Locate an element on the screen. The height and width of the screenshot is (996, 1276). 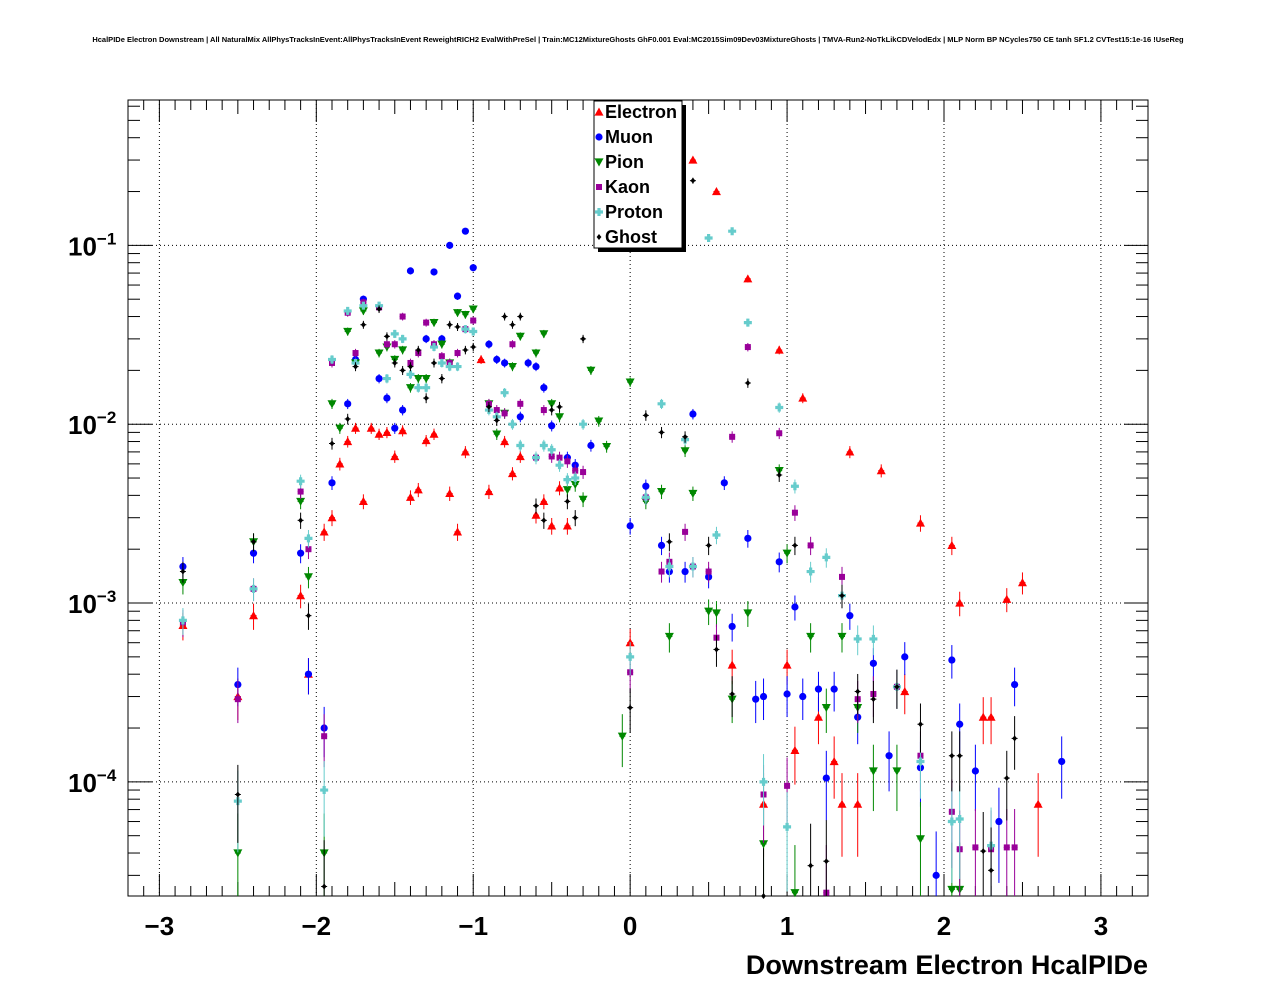
y-tick-label: 10−3 is located at coordinates (92, 603).